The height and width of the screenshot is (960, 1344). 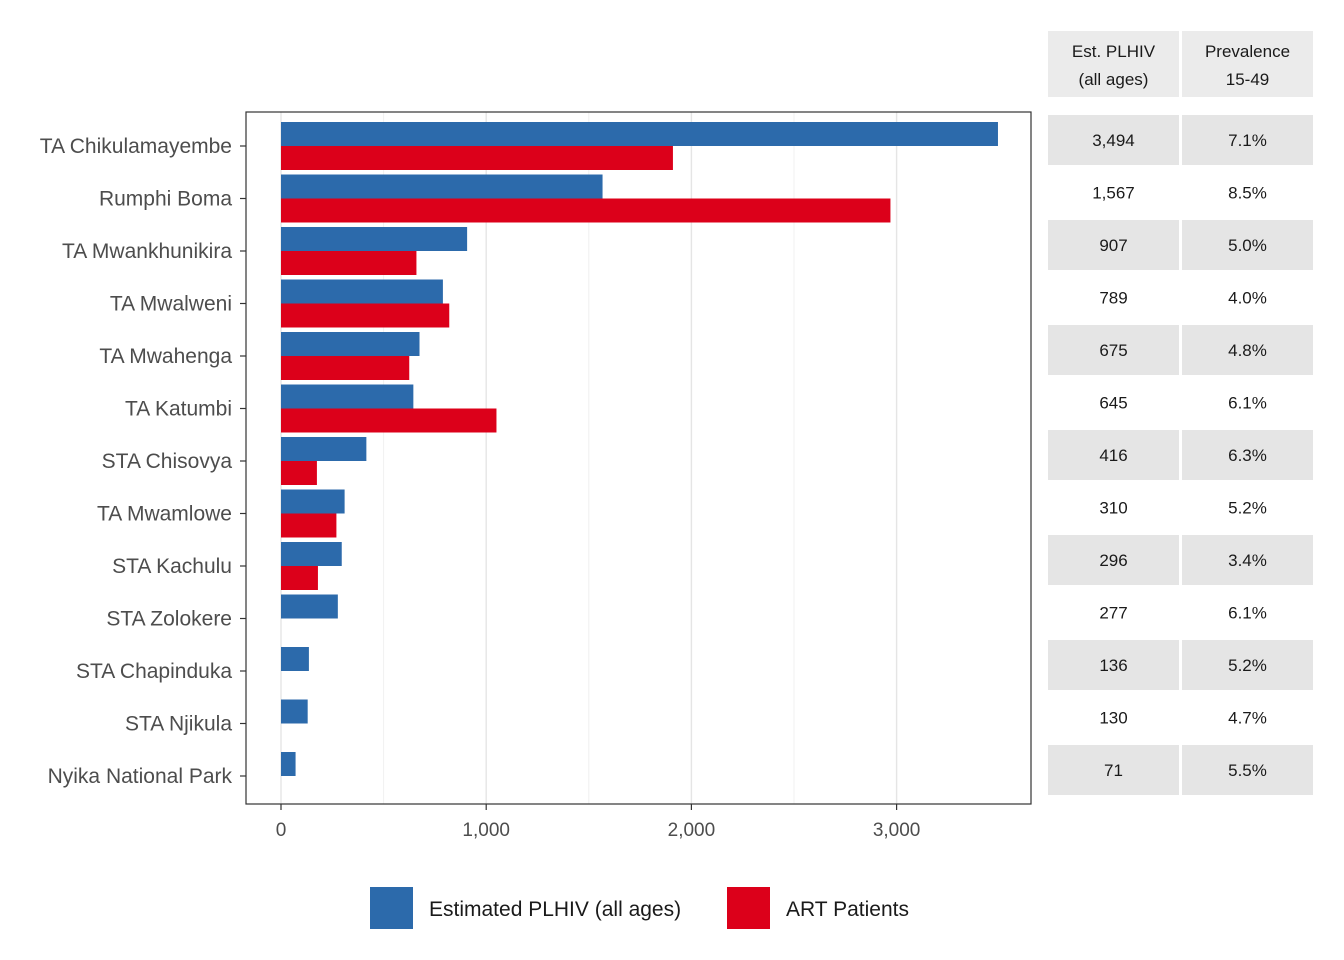 What do you see at coordinates (1113, 508) in the screenshot?
I see `table-cell-plhiv: 310` at bounding box center [1113, 508].